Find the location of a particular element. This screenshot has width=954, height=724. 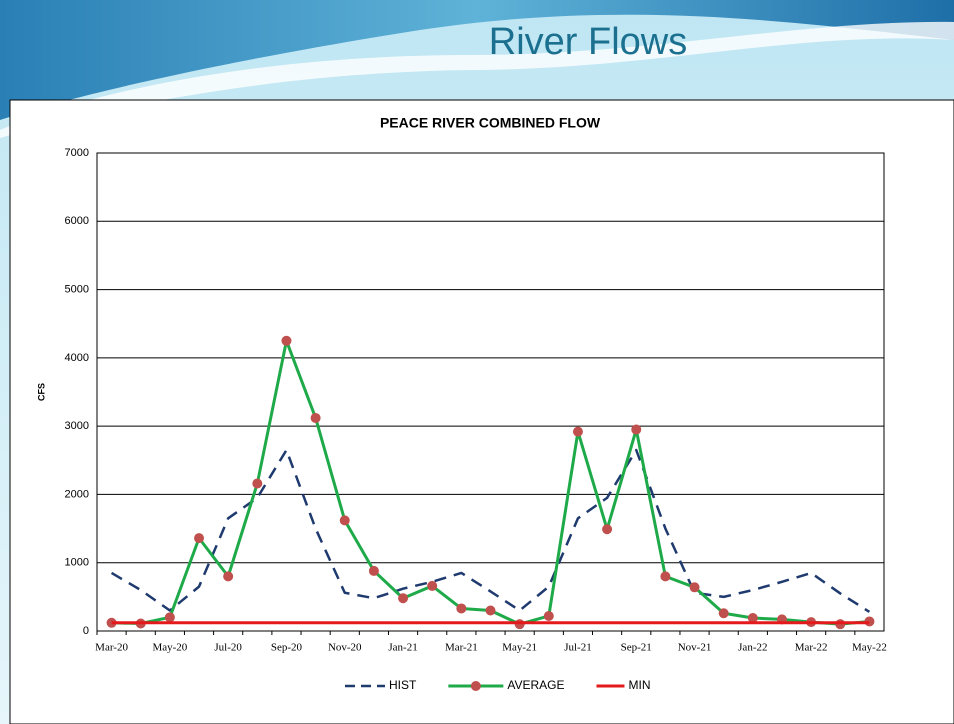

y-tick-label: 2000 is located at coordinates (77, 494).